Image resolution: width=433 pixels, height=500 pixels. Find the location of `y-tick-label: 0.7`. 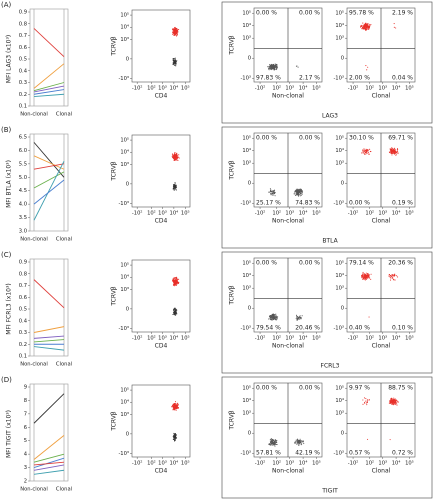

y-tick-label: 0.7 is located at coordinates (23, 36).